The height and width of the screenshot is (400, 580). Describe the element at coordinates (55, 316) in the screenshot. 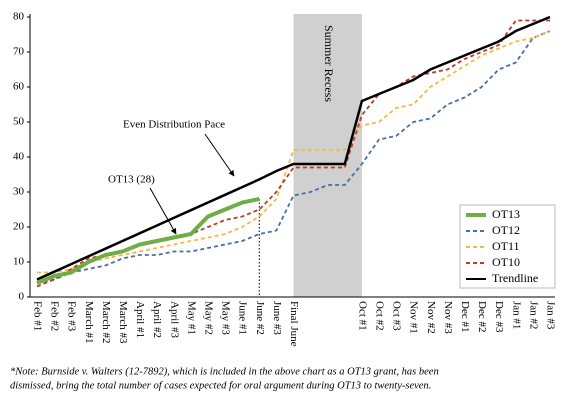

I see `x-tick-label: Feb #2` at that location.